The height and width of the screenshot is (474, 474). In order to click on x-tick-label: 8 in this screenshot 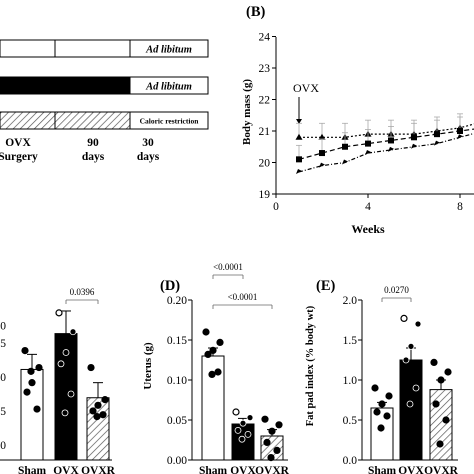, I will do `click(460, 207)`.